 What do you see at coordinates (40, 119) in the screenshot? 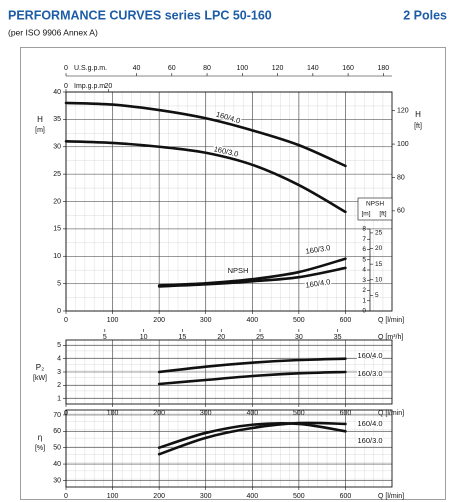
I see `y-axis-label: H` at bounding box center [40, 119].